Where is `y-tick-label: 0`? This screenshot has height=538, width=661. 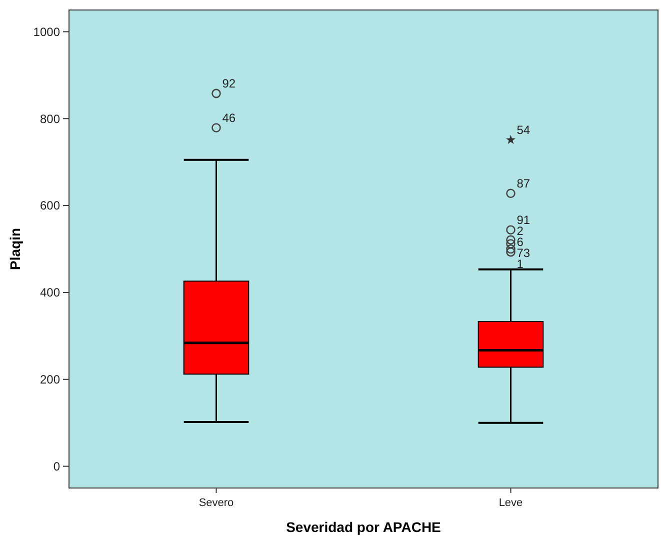
y-tick-label: 0 is located at coordinates (56, 466).